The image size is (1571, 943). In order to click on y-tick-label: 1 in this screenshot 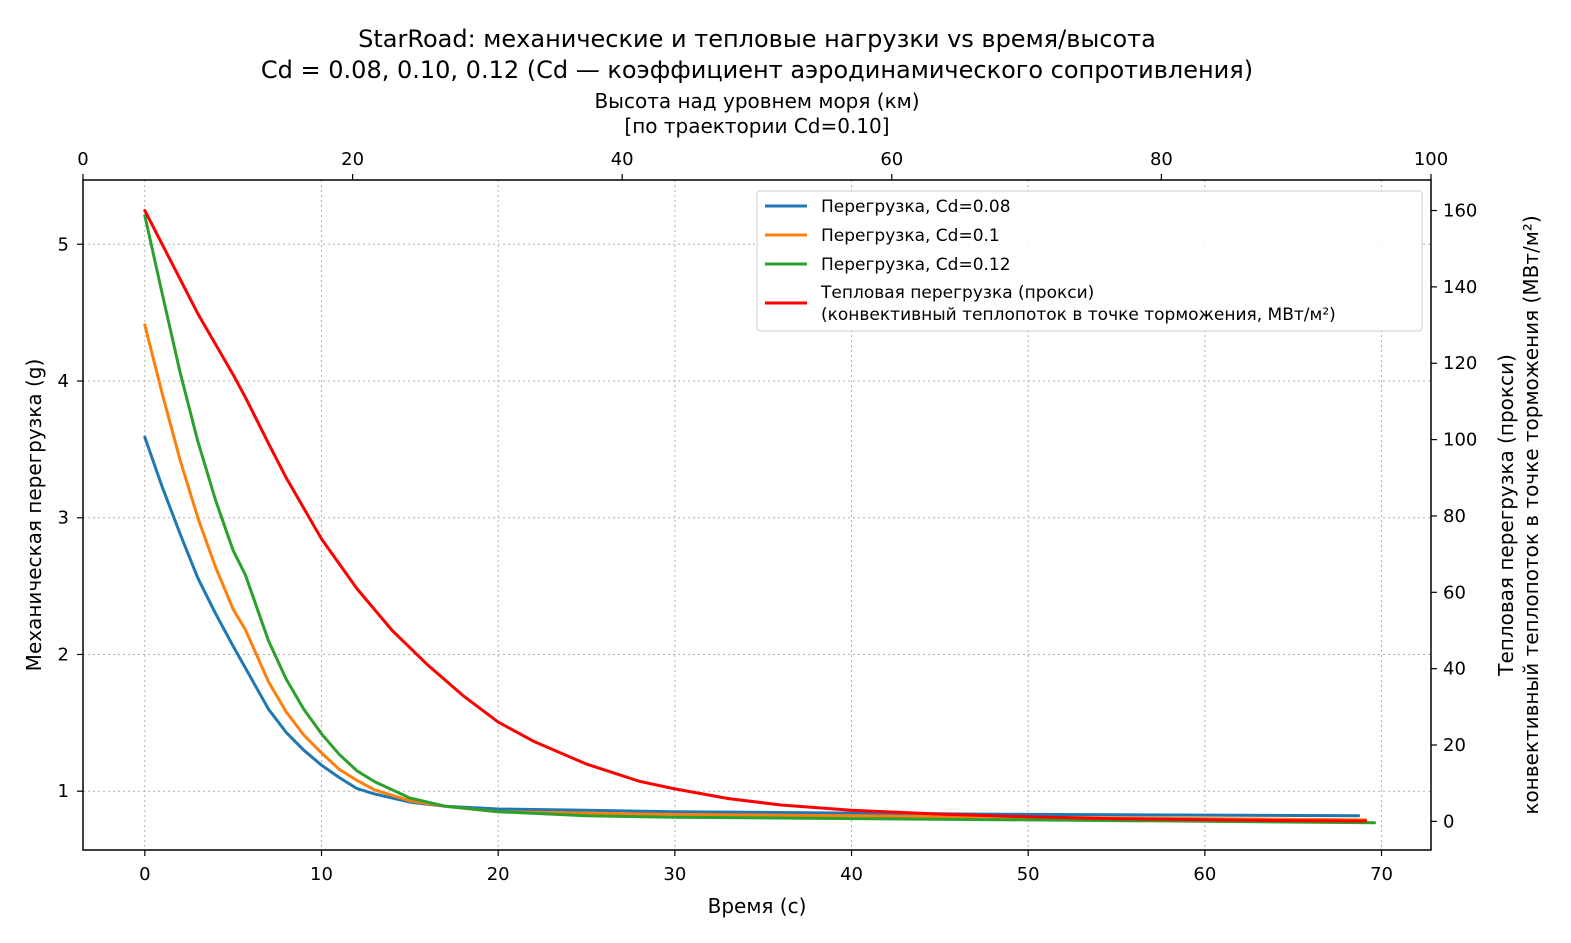, I will do `click(63, 791)`.